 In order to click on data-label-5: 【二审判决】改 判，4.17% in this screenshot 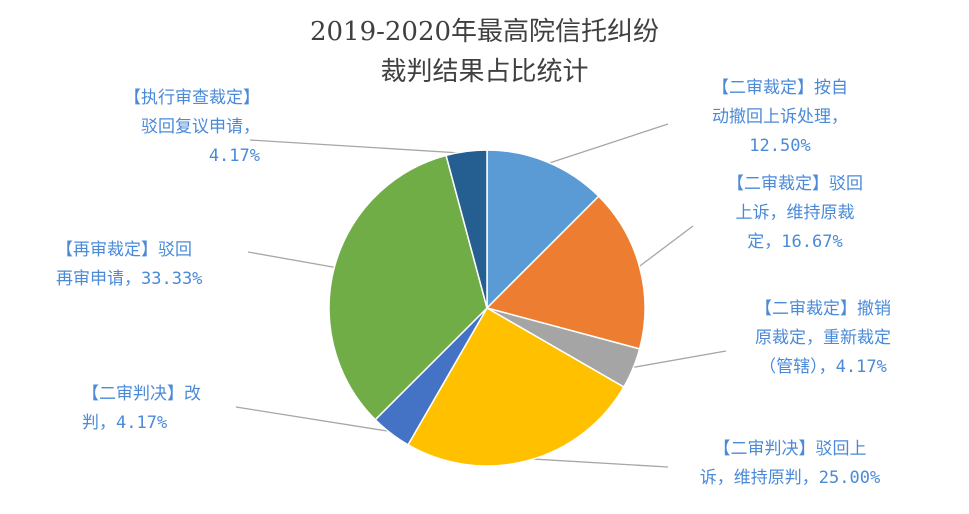, I will do `click(167, 409)`.